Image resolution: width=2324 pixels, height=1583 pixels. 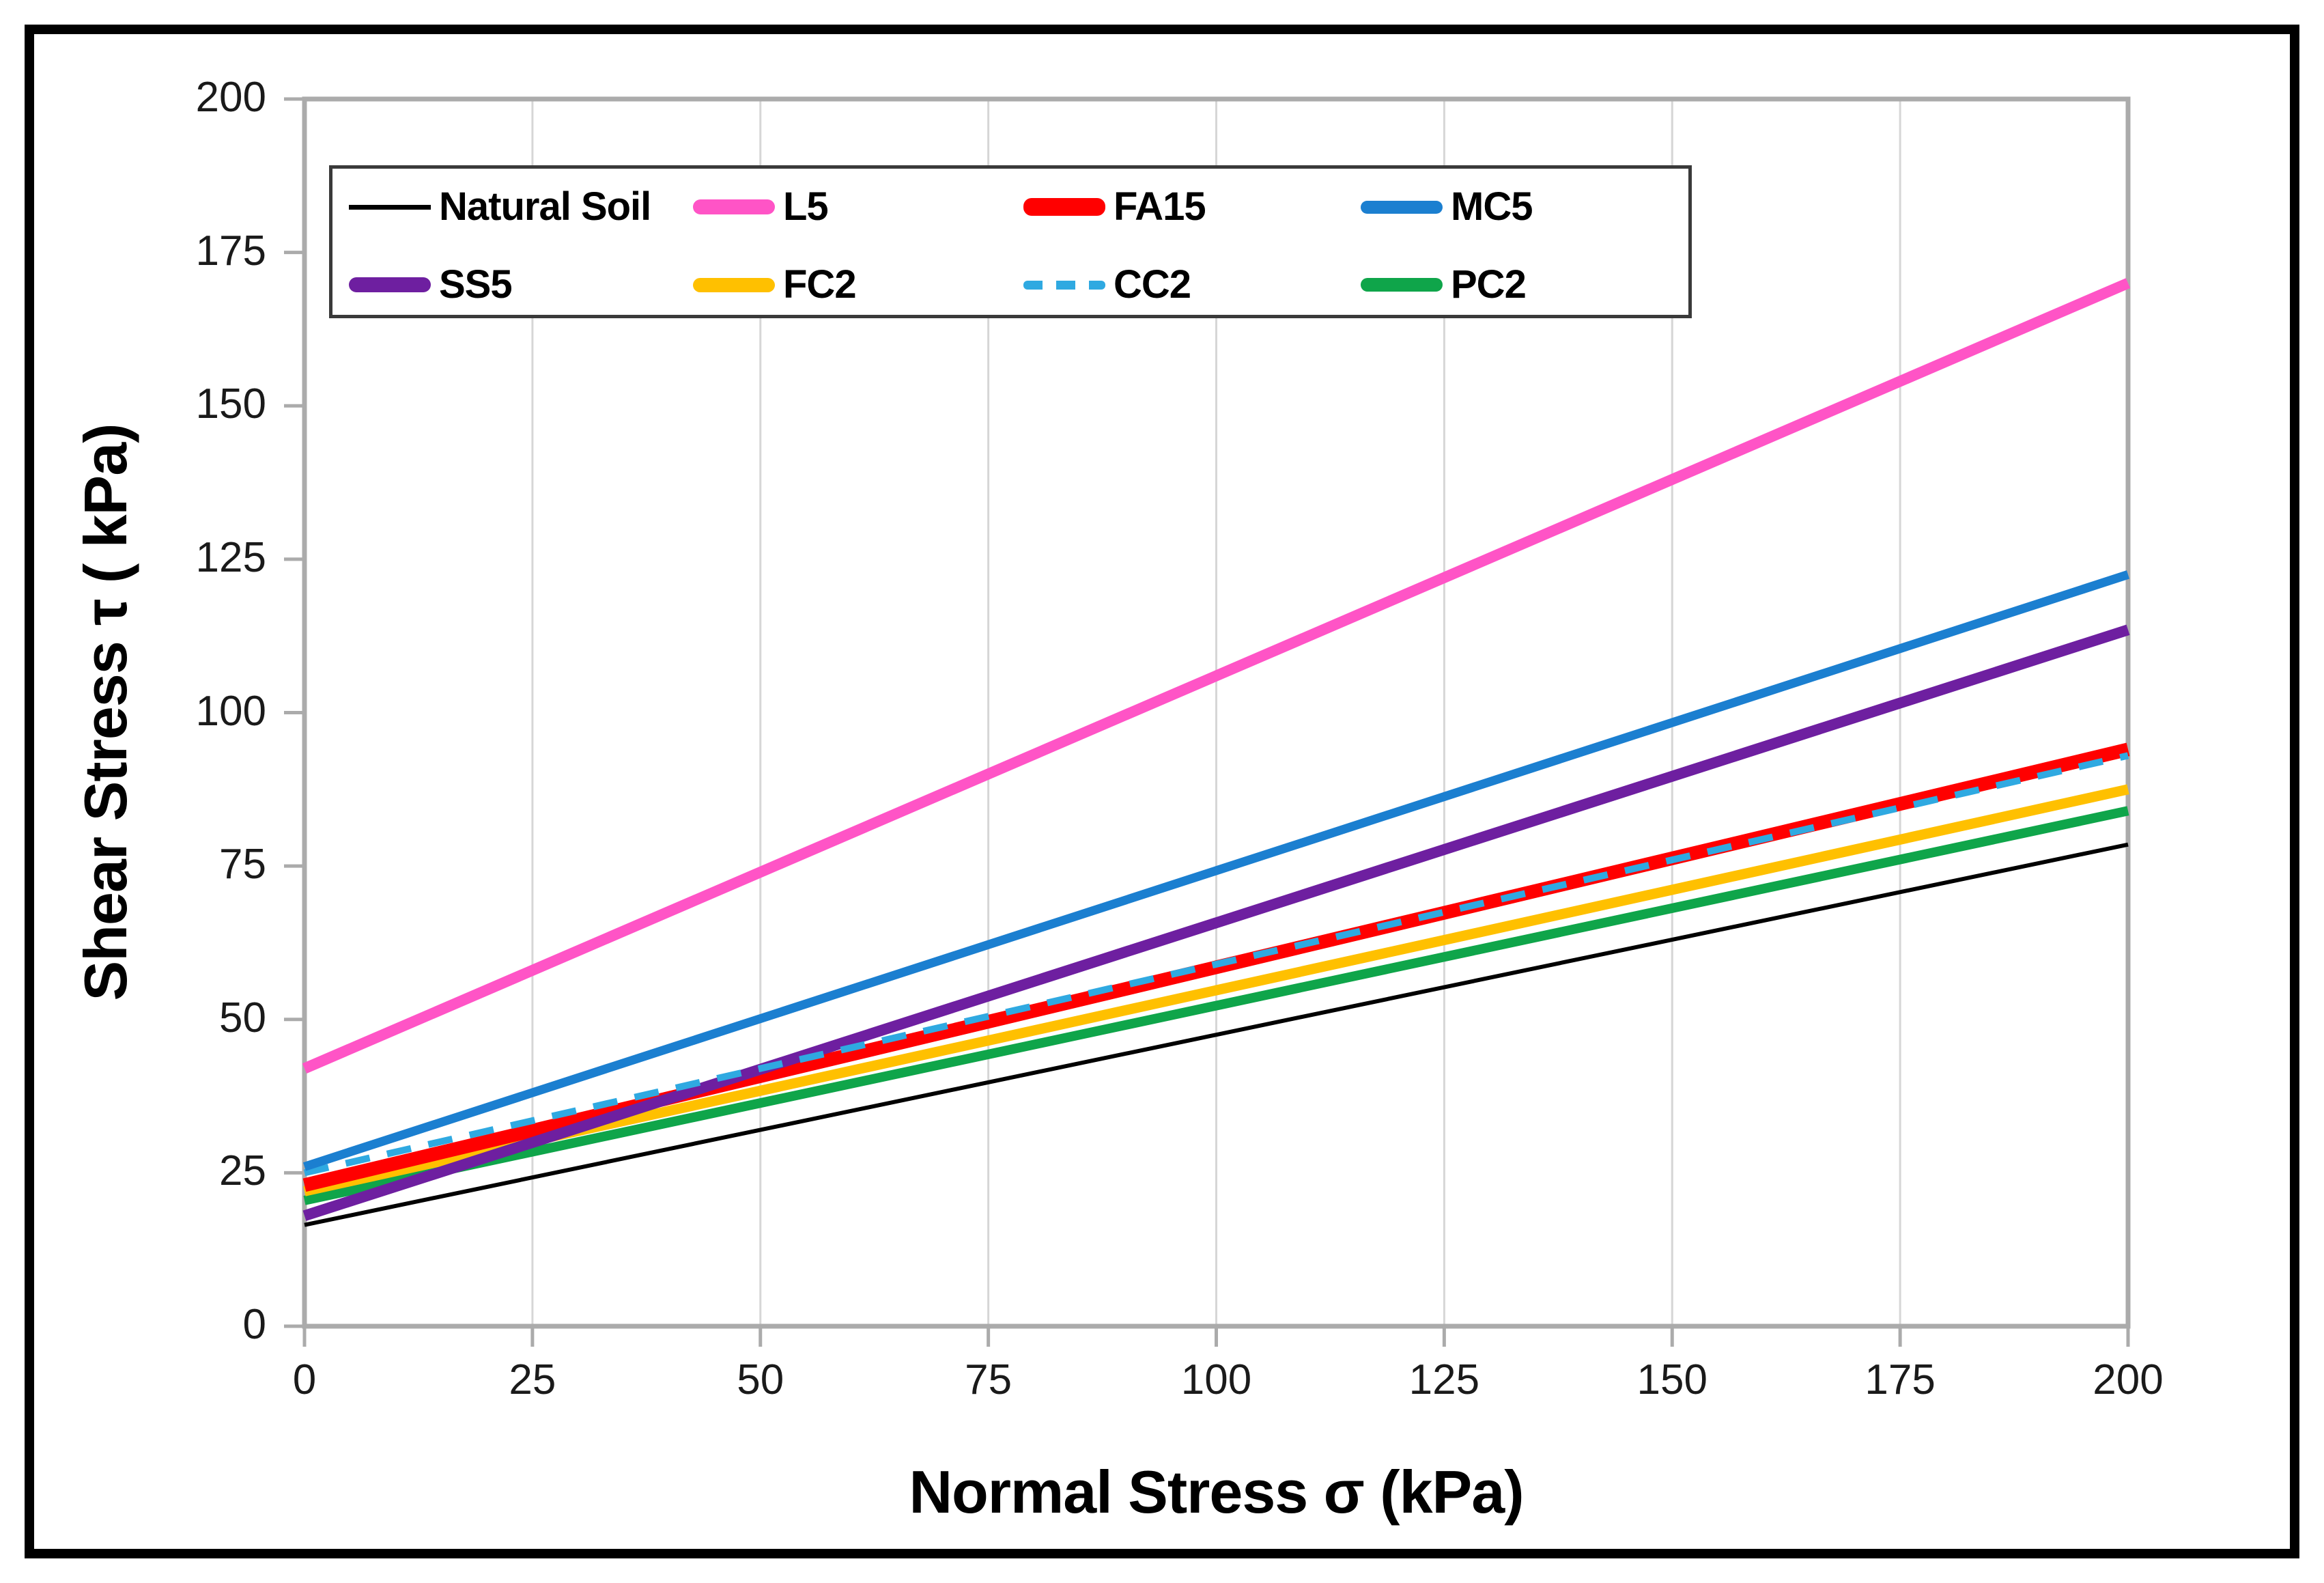 I want to click on legend-box: Natural Soil L5 FA15 MC5 SS5 FC2 CC2 PC2, so click(x=1011, y=242).